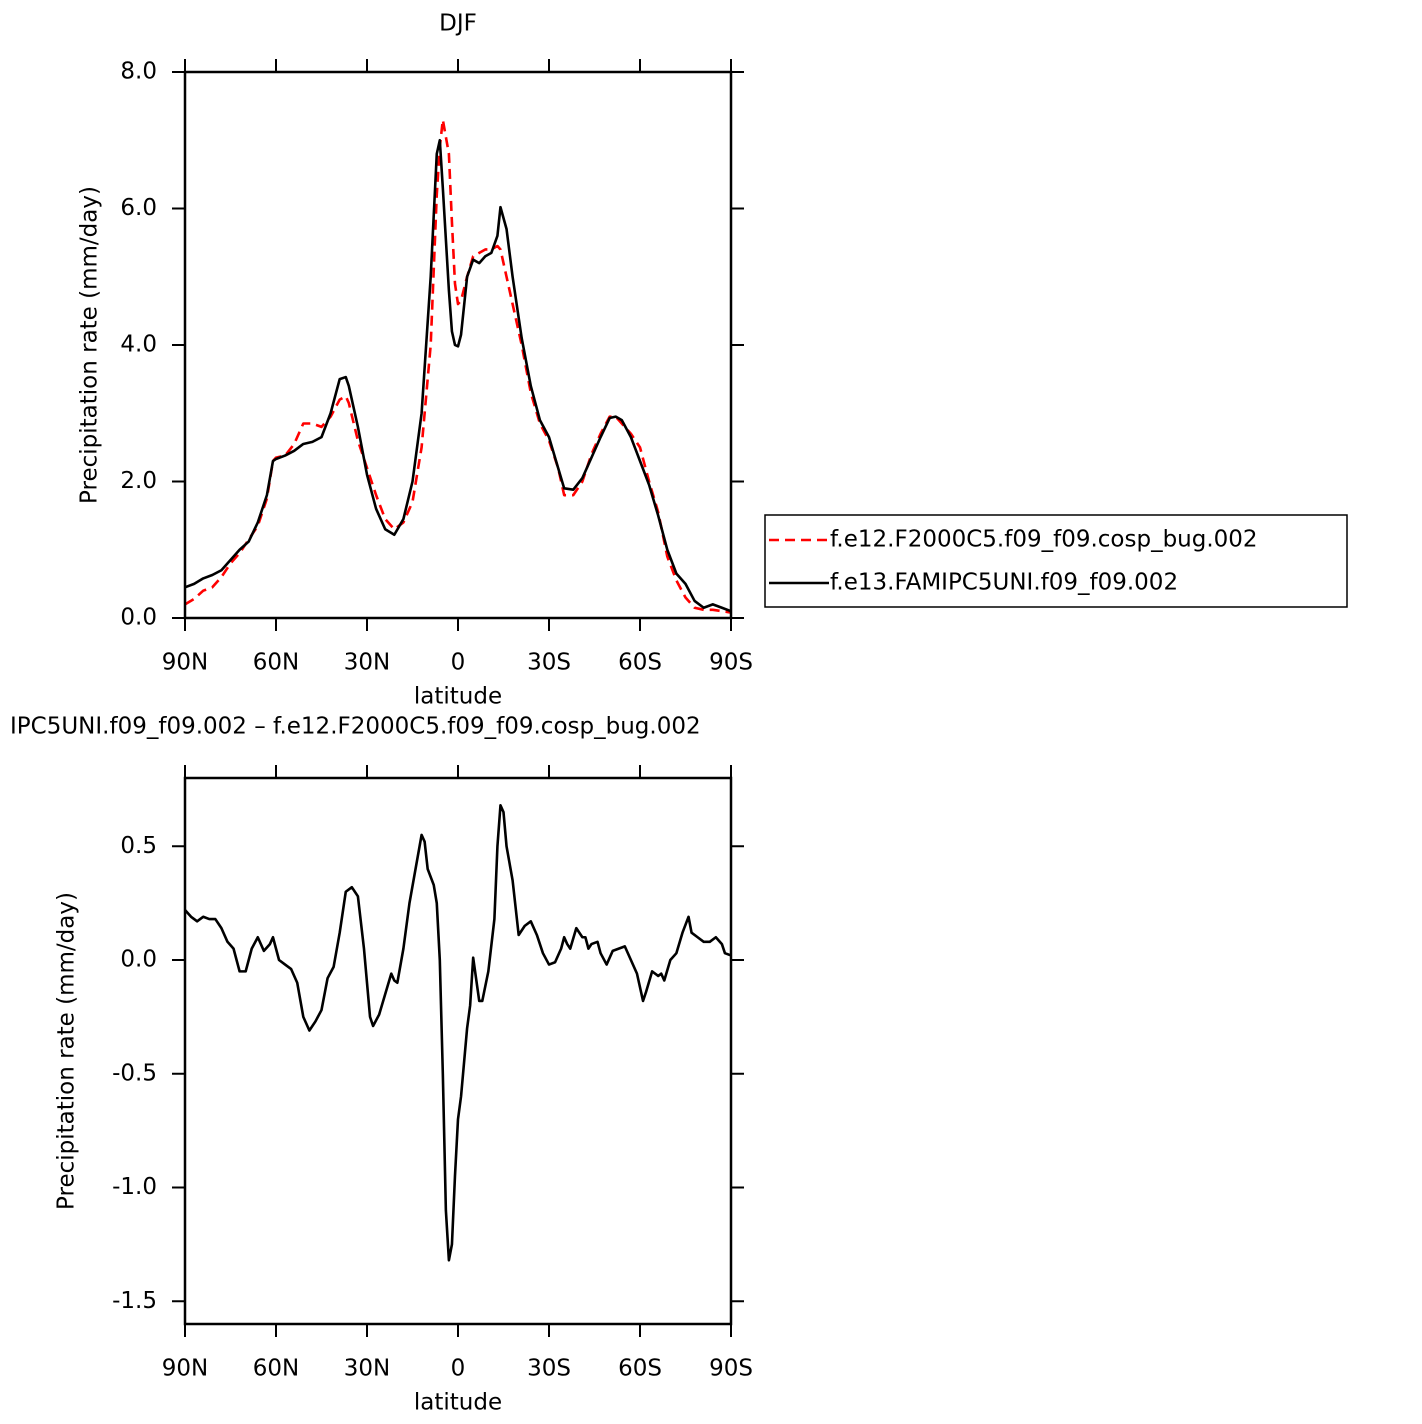 This screenshot has height=1424, width=1422. I want to click on y-tick-label: 6.0, so click(138, 208).